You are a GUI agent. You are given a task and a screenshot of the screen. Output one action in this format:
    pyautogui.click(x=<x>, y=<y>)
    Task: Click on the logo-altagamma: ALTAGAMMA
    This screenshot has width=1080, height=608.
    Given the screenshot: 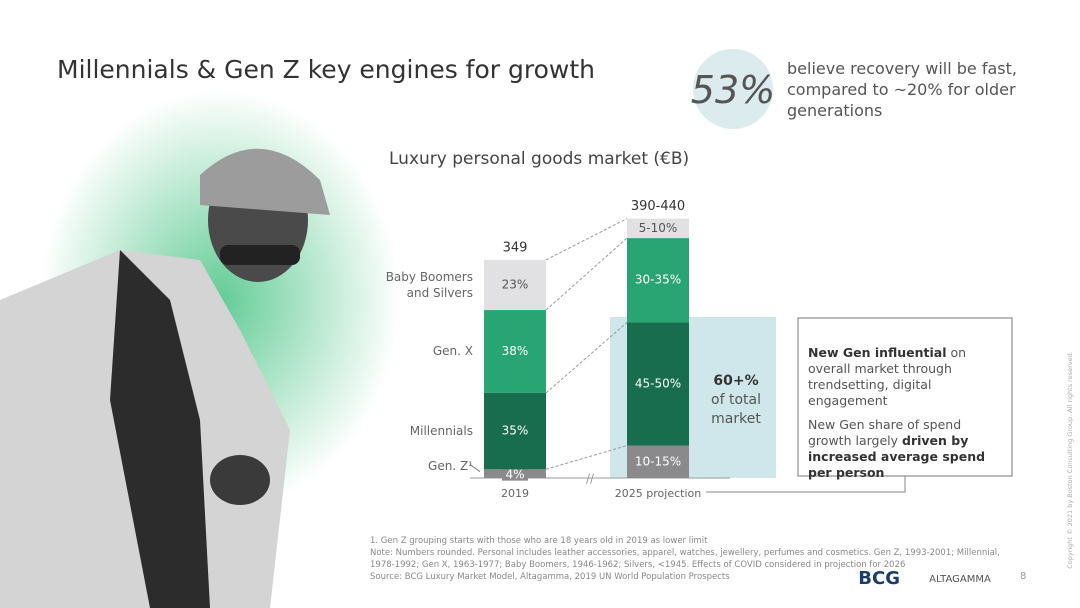 What is the action you would take?
    pyautogui.click(x=960, y=579)
    